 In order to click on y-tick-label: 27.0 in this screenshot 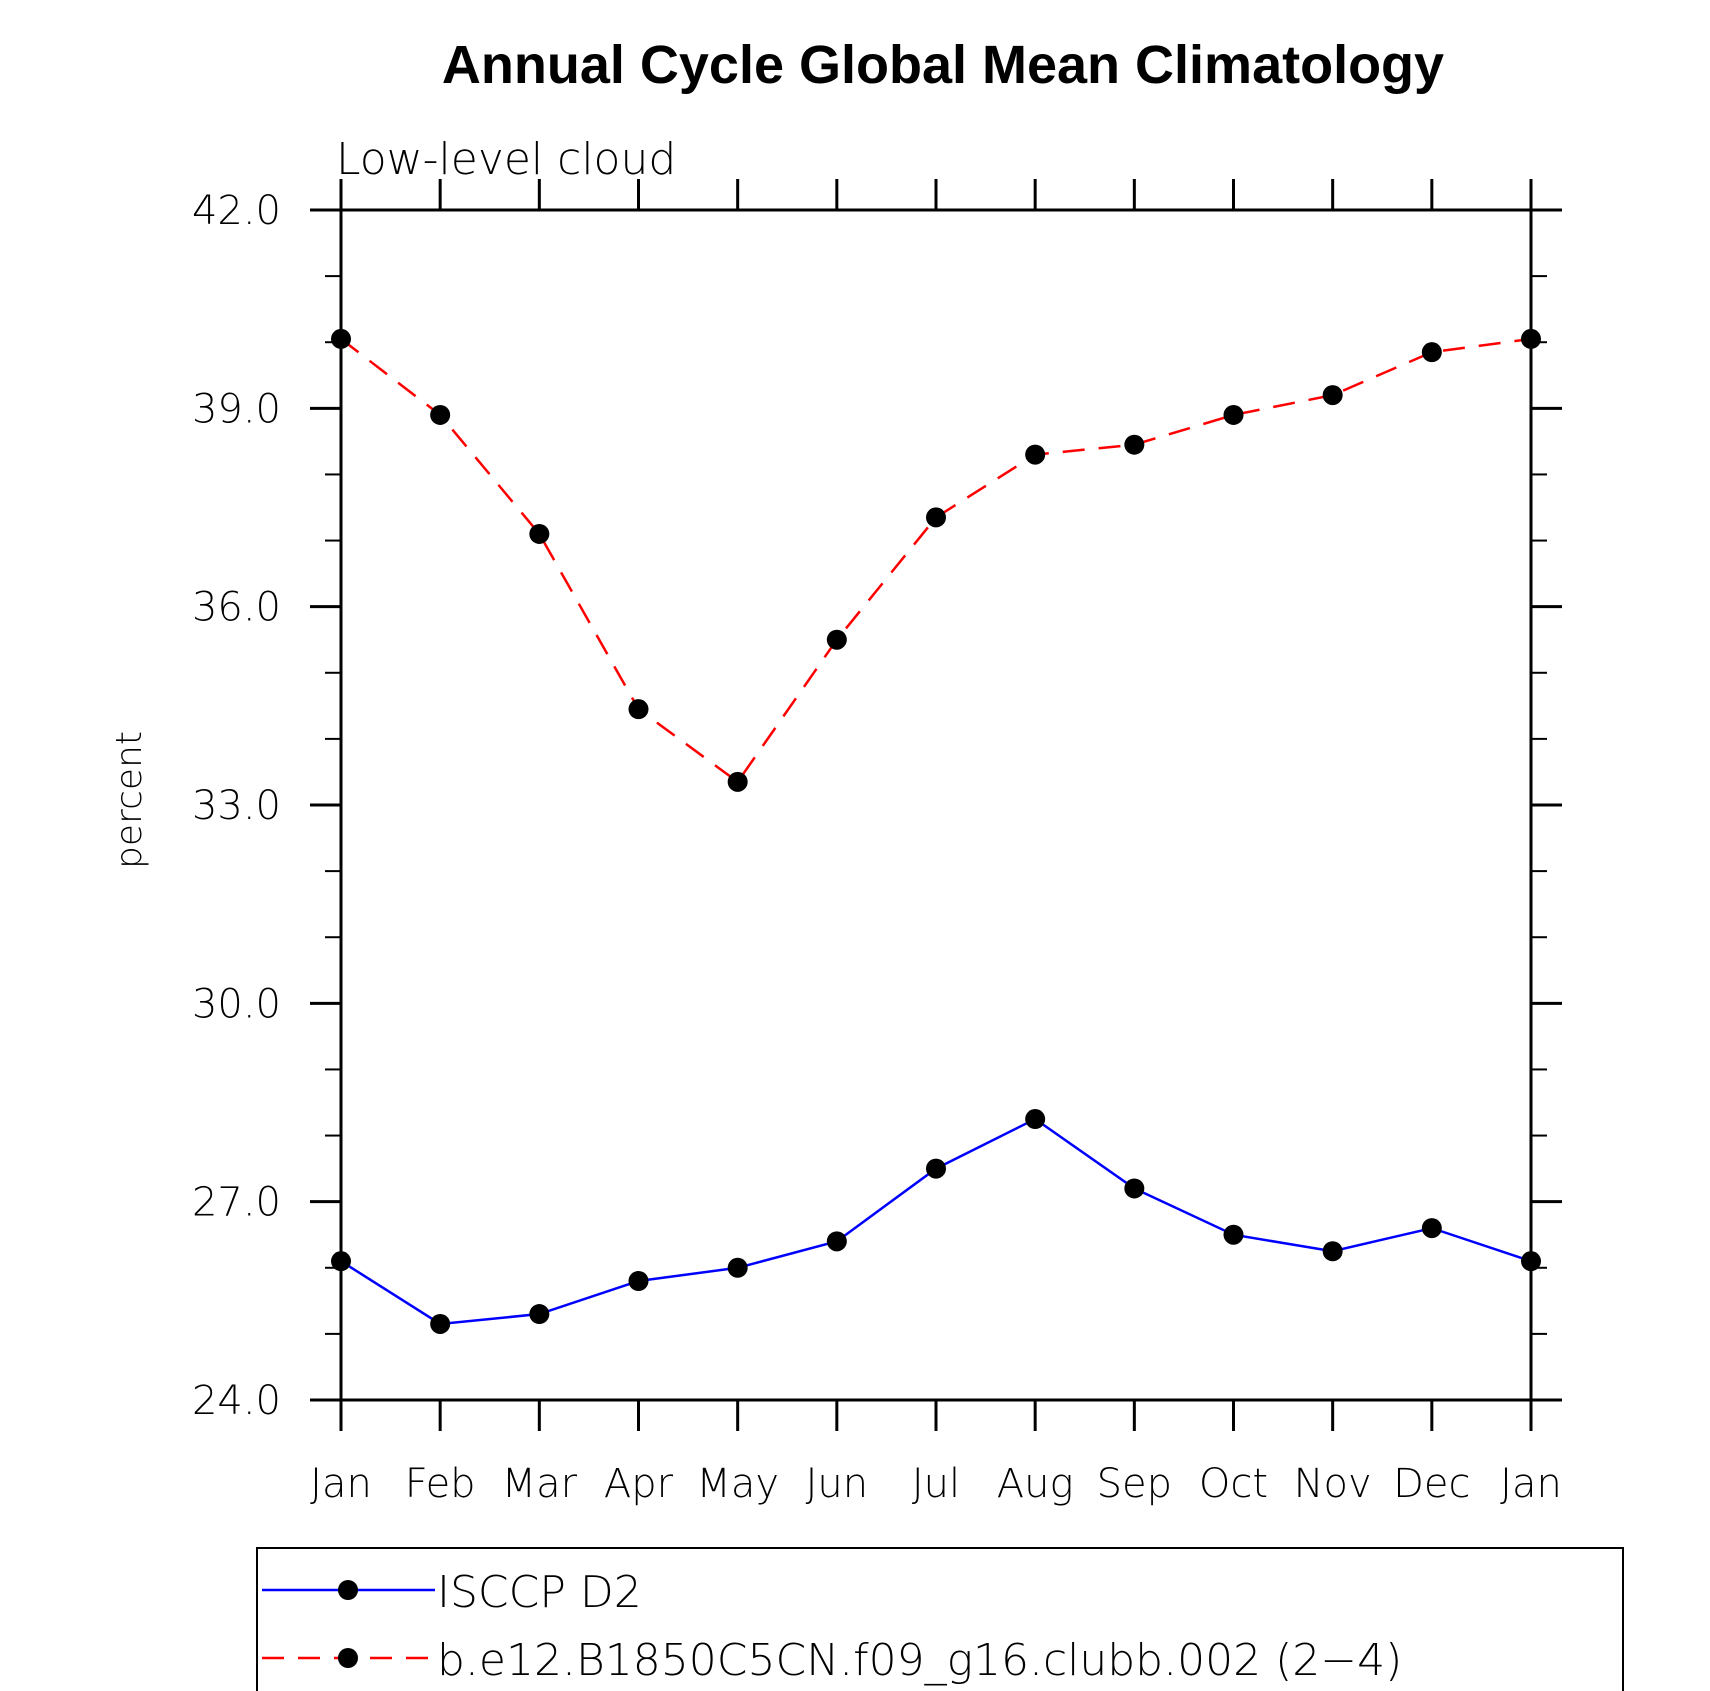, I will do `click(236, 1203)`.